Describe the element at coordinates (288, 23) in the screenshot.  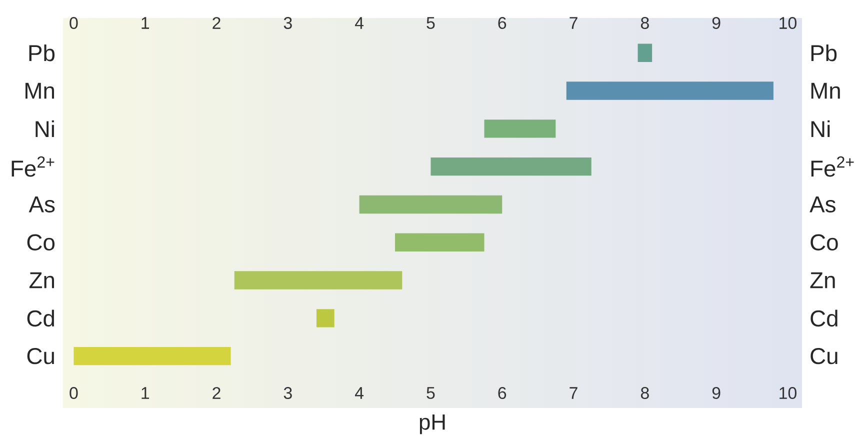
I see `x-tick-label: 3` at that location.